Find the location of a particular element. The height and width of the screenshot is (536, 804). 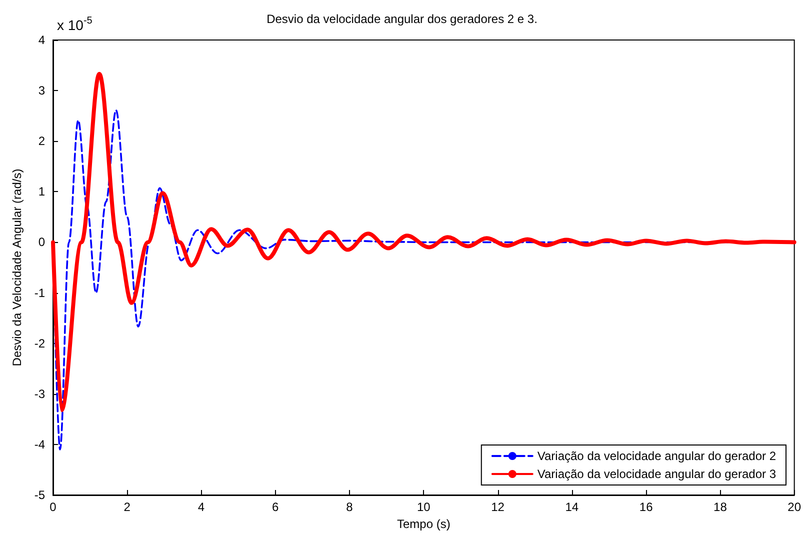

legend-label: Variação da velocidade angular do gerador 2 is located at coordinates (656, 456).